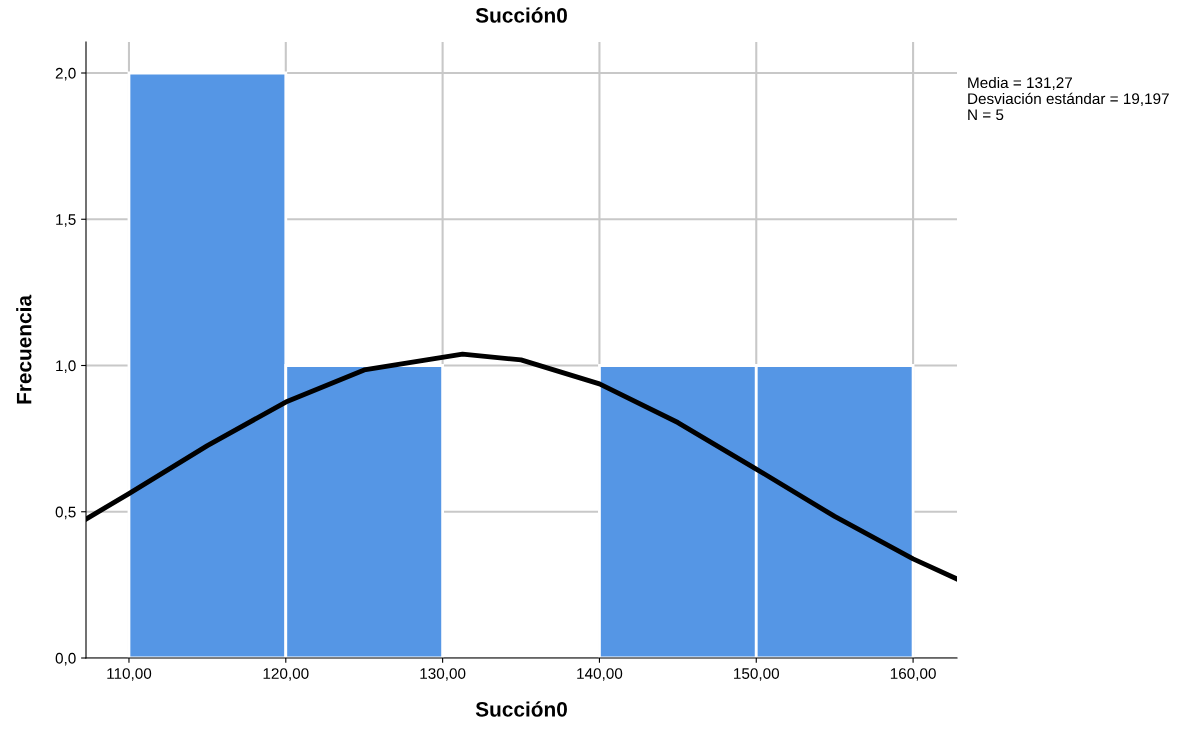  I want to click on y-tick-label: 2,0, so click(65, 74).